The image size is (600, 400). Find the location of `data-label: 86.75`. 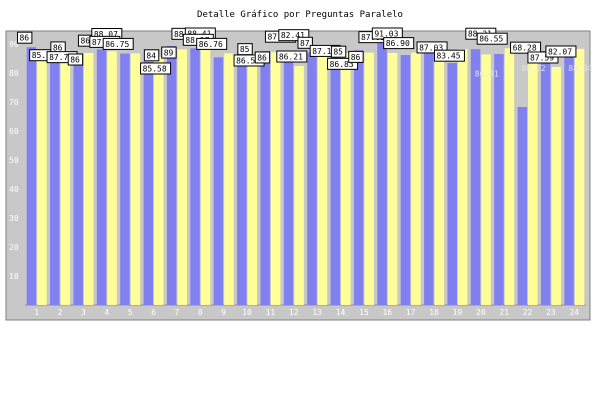

data-label: 86.75 is located at coordinates (117, 44).